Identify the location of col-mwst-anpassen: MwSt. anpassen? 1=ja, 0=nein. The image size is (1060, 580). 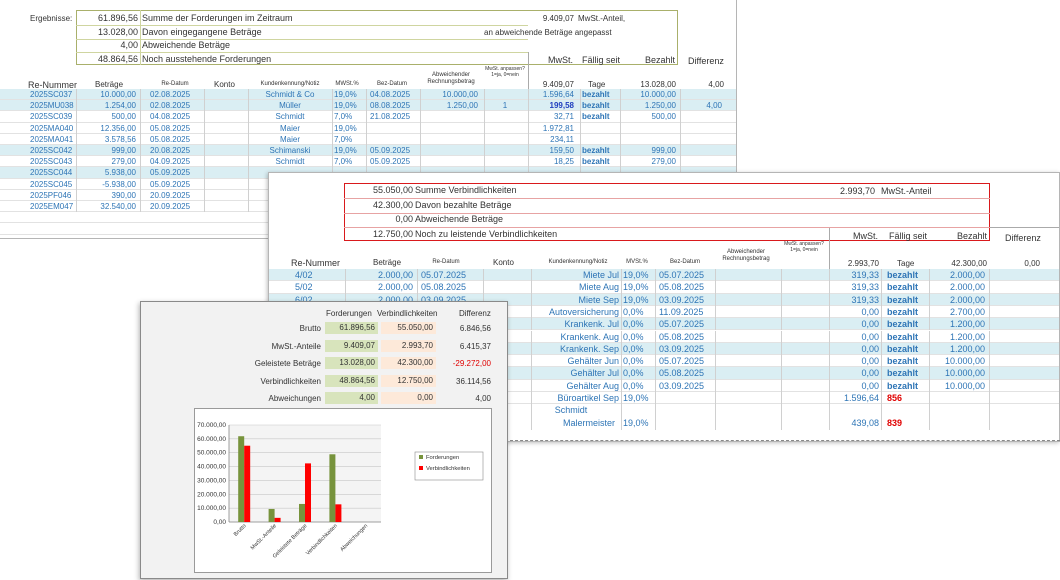
(505, 72).